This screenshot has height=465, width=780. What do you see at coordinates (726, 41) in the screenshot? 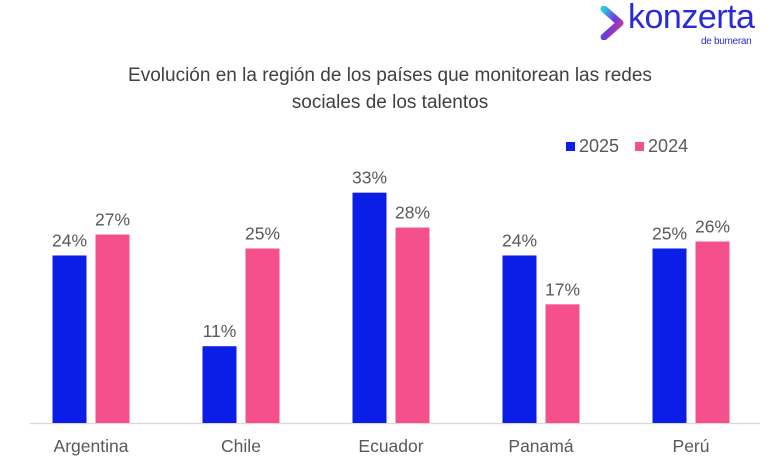
I see `logo-subtext: de bumeran` at bounding box center [726, 41].